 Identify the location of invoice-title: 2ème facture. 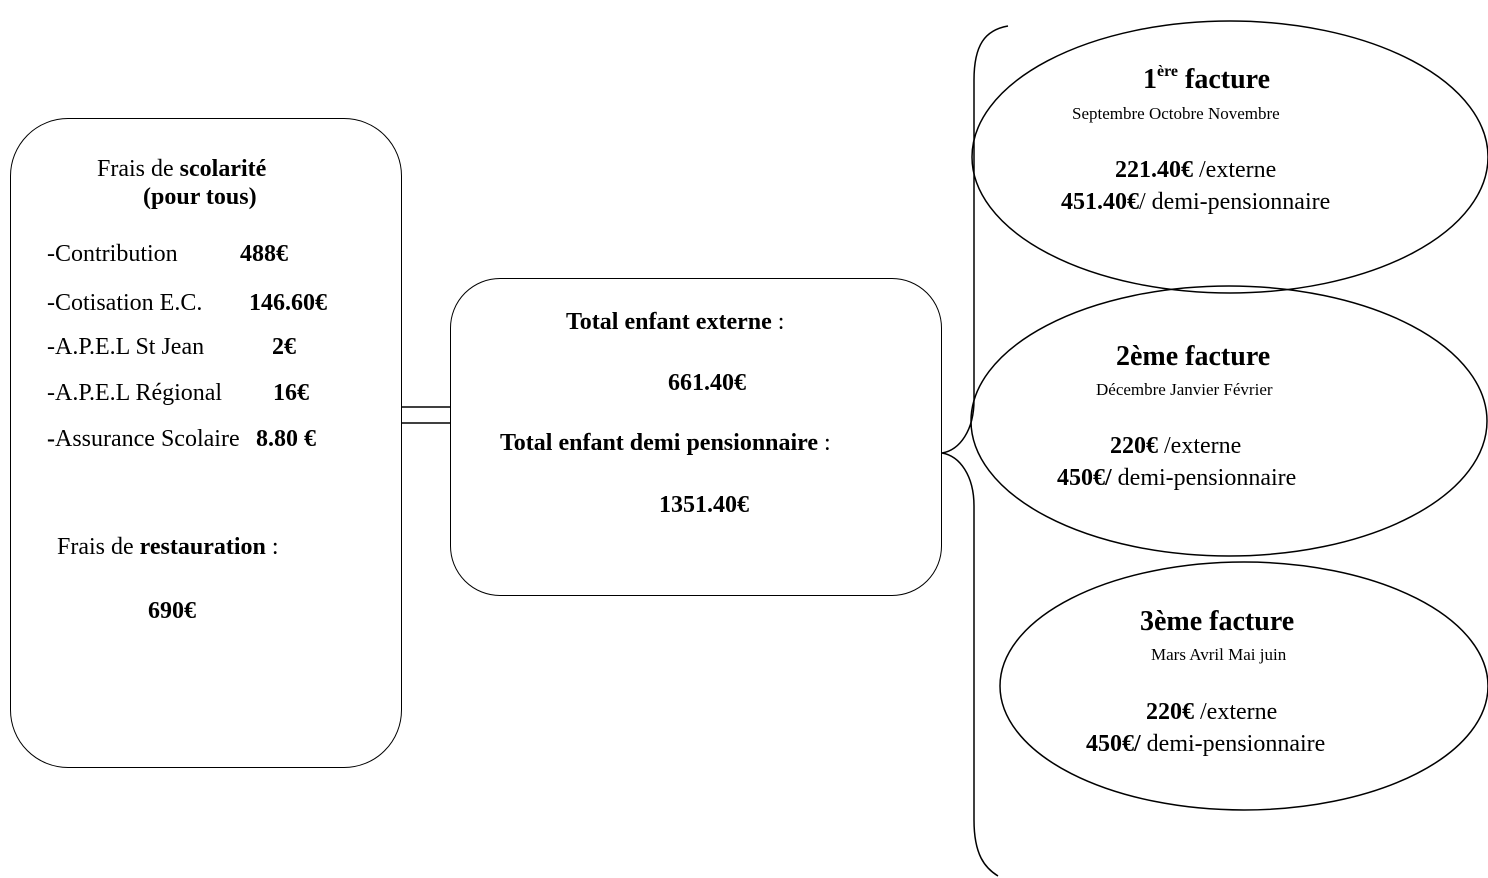
(1193, 356).